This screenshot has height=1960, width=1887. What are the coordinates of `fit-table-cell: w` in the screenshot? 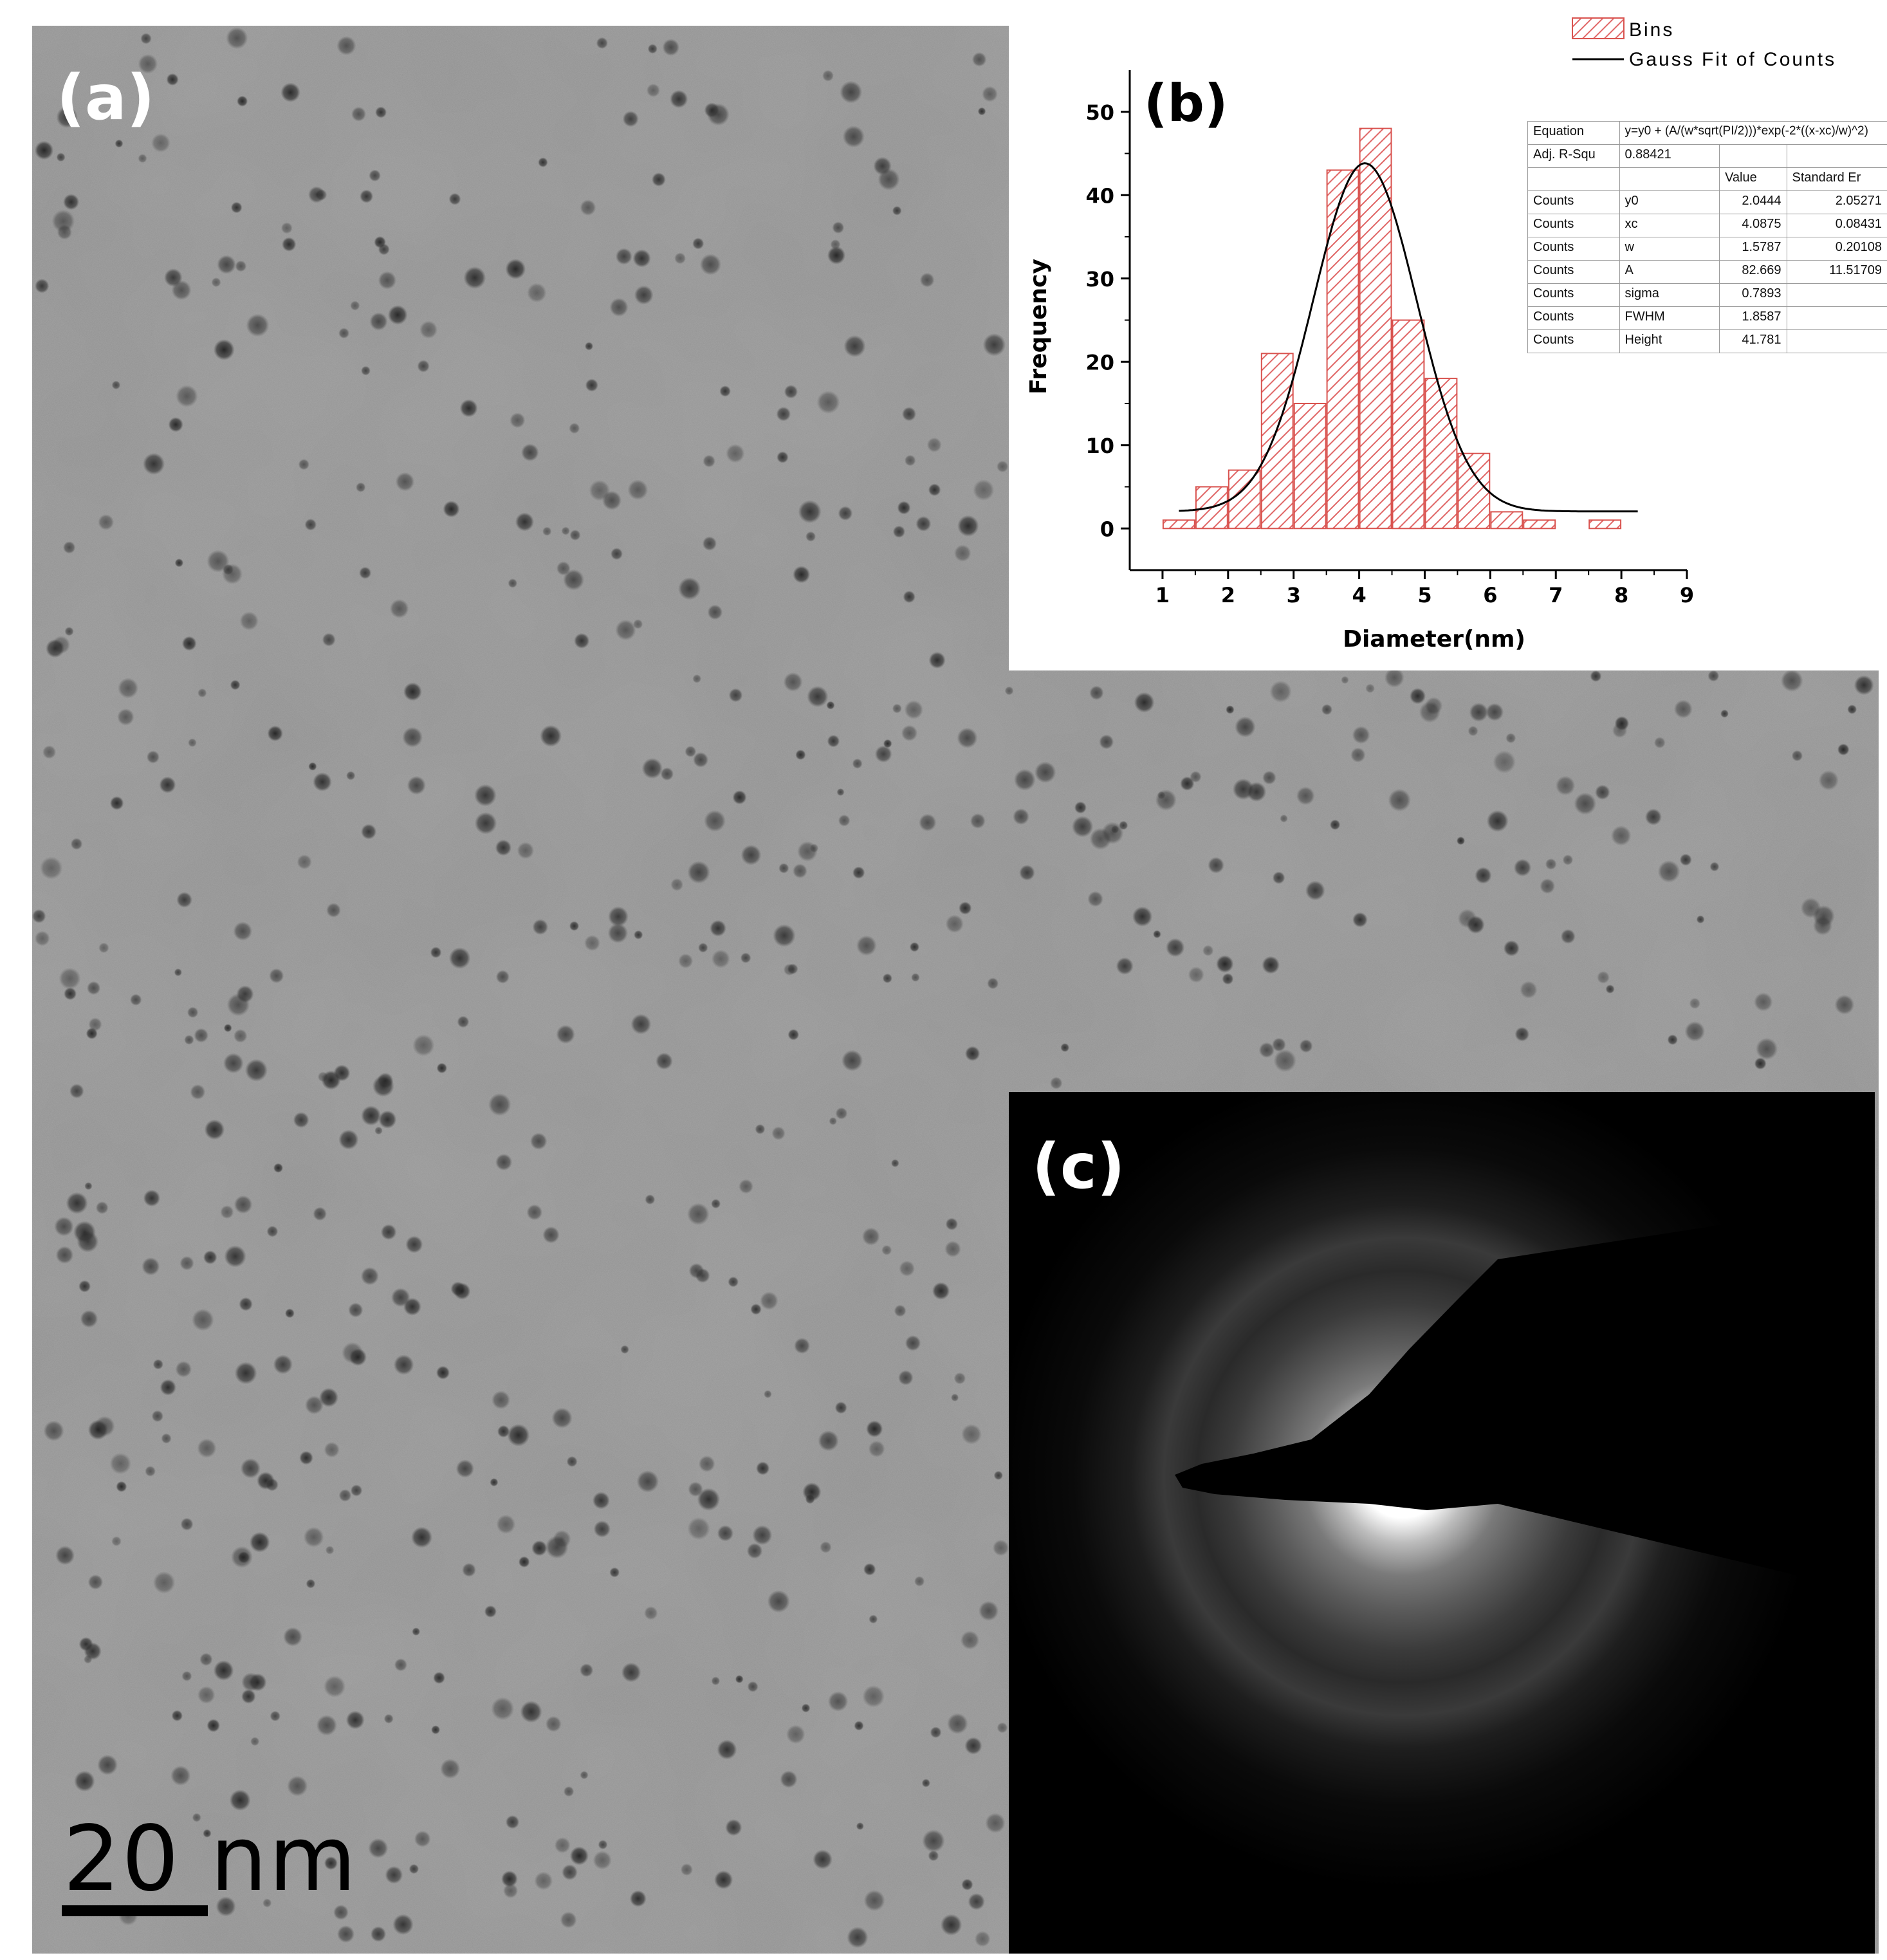 It's located at (1670, 249).